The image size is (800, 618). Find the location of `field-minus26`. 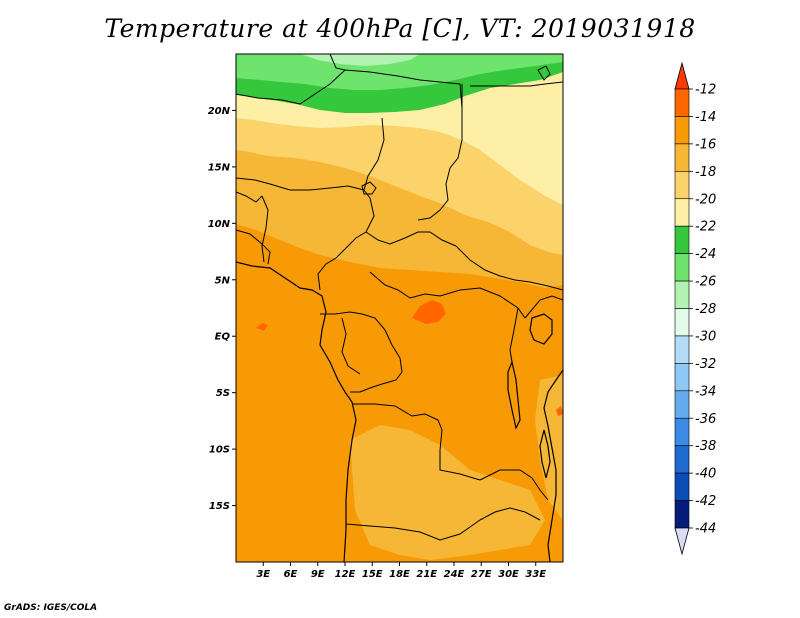

field-minus26 is located at coordinates (360, 60).